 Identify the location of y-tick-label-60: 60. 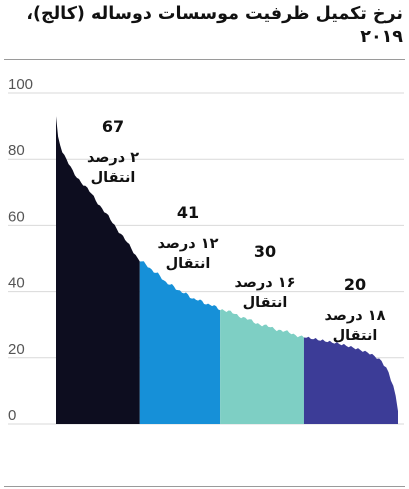
(16, 216).